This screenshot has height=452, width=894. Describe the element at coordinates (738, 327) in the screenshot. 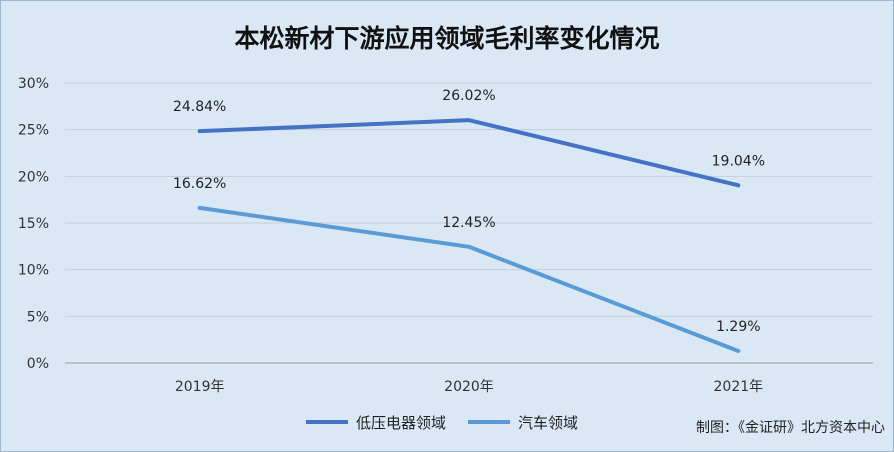

I see `data-label: 1.29%` at that location.